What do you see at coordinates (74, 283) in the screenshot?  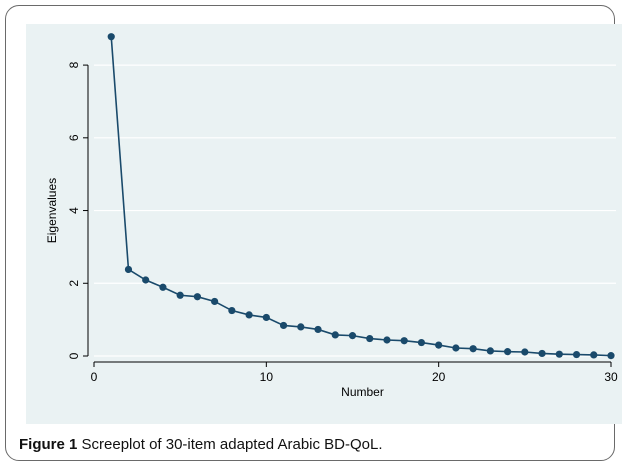 I see `y-tick-label: 2` at bounding box center [74, 283].